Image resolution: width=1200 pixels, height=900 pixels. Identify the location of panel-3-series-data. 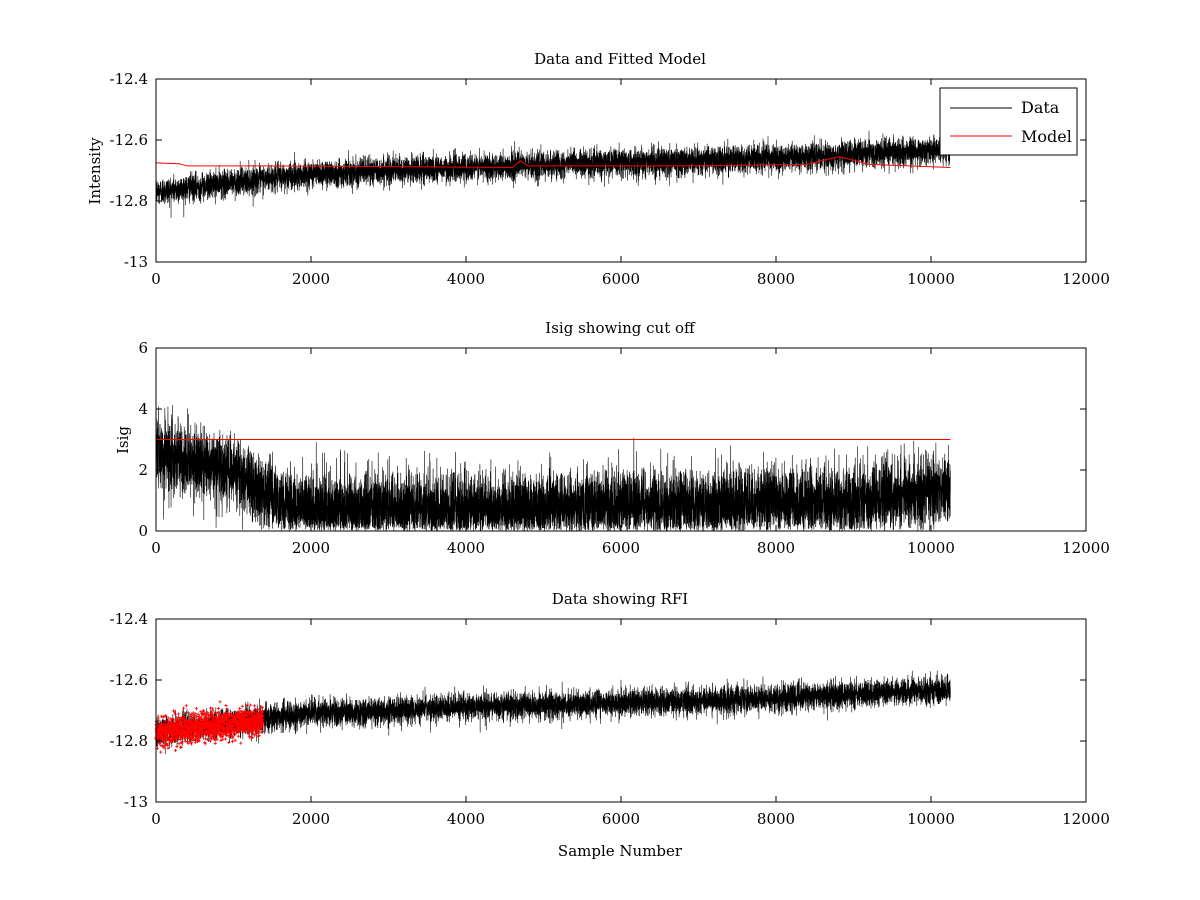
(553, 712).